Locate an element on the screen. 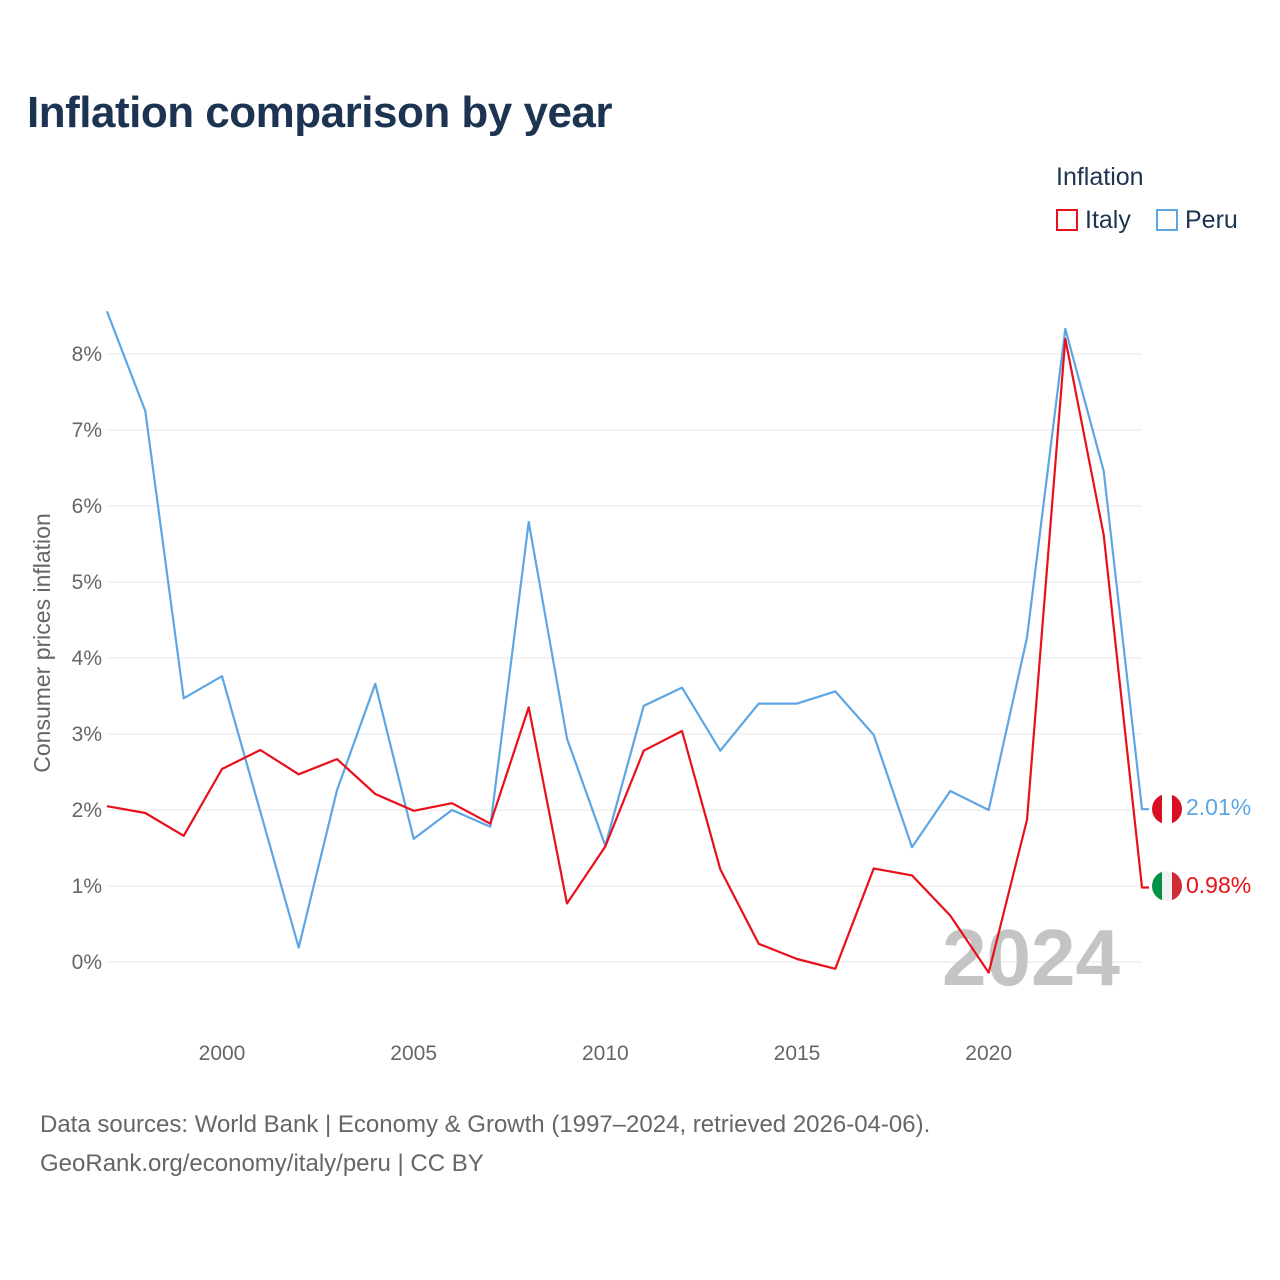 This screenshot has height=1280, width=1280. y-tick-label: 1% is located at coordinates (87, 886).